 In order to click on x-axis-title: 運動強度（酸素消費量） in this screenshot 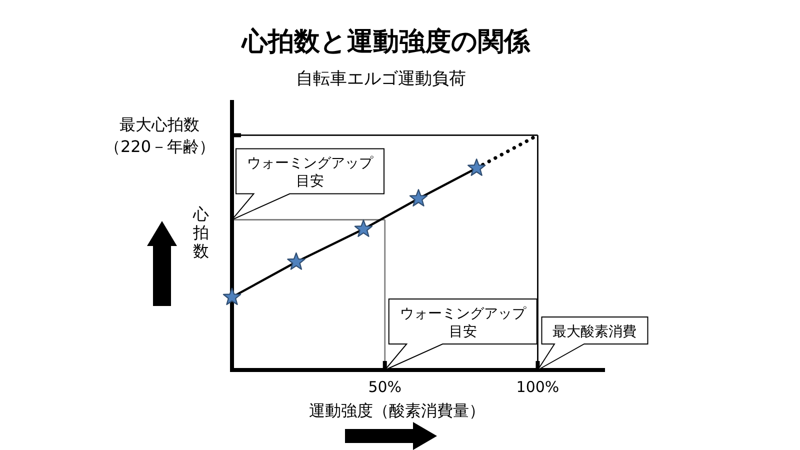, I will do `click(397, 410)`.